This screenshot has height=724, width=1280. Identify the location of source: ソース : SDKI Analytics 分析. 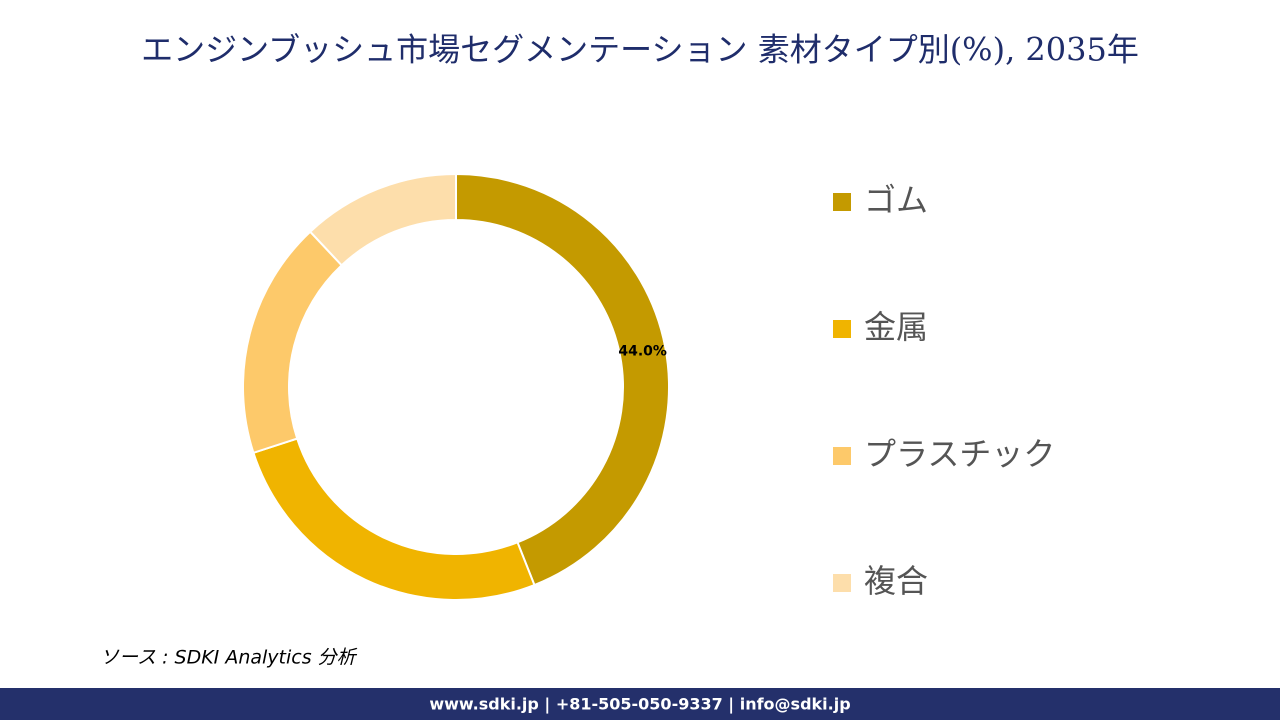
(229, 658).